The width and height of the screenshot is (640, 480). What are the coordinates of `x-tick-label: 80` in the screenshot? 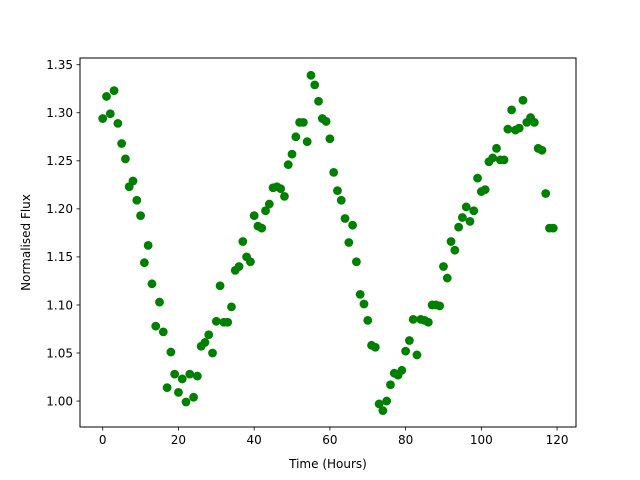 It's located at (405, 440).